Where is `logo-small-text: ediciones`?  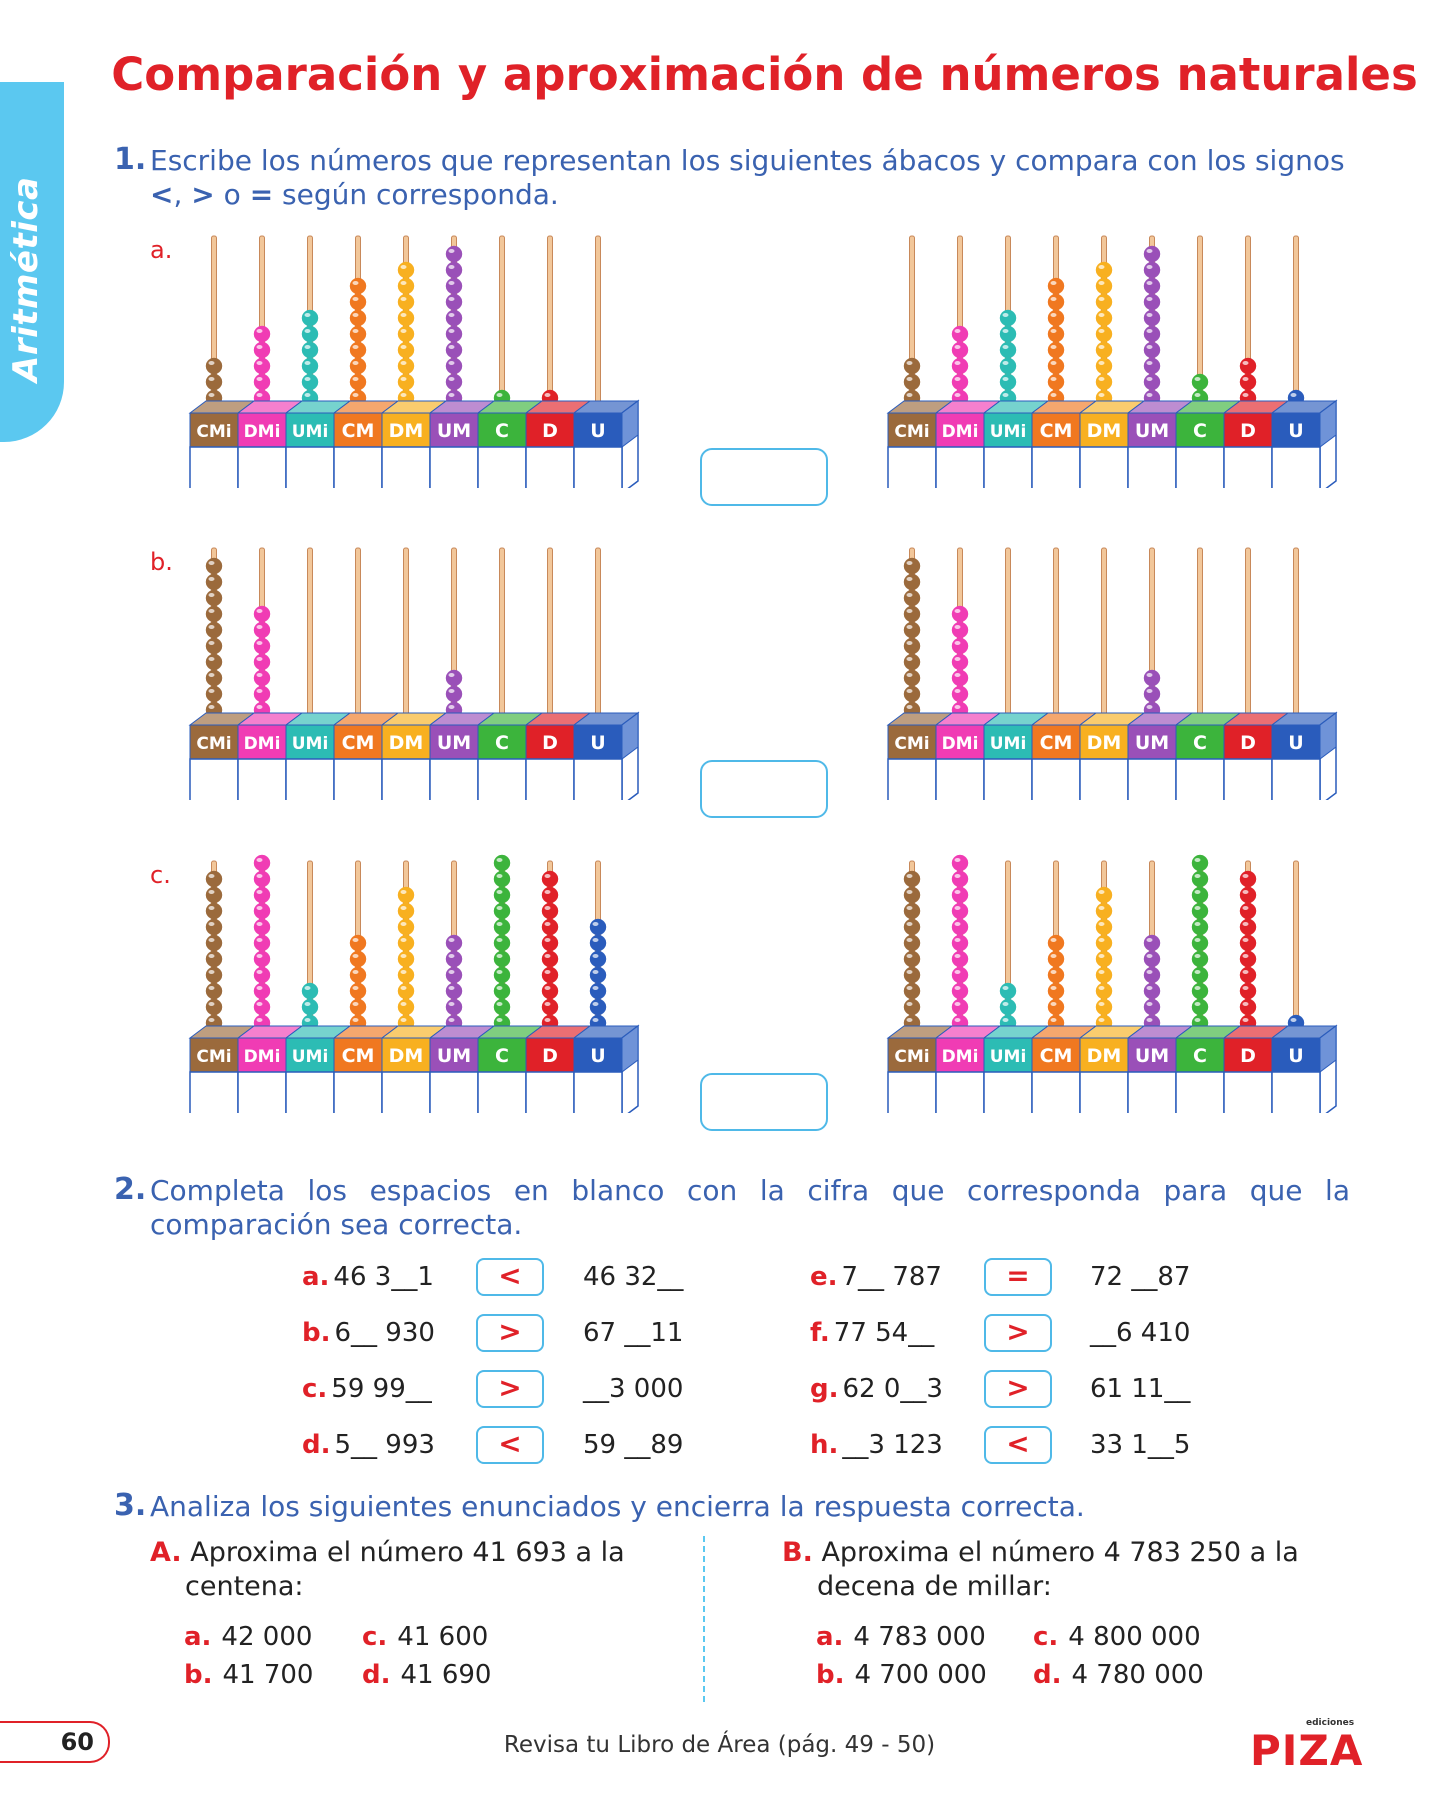
logo-small-text: ediciones is located at coordinates (1330, 1723).